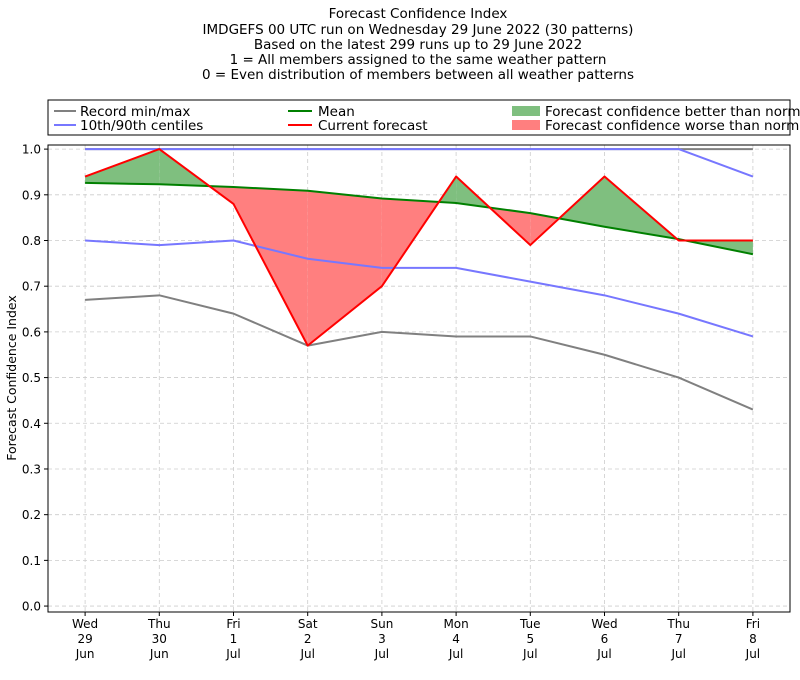  I want to click on x-tick-label: 2, so click(308, 639).